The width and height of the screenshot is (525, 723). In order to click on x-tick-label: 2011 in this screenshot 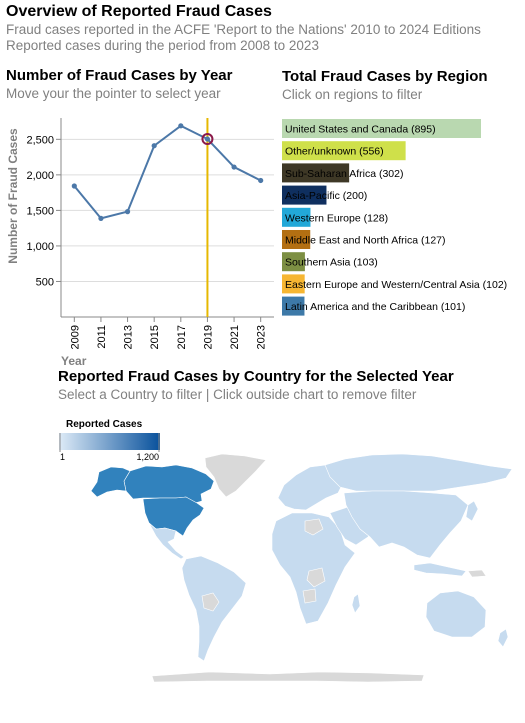, I will do `click(102, 337)`.